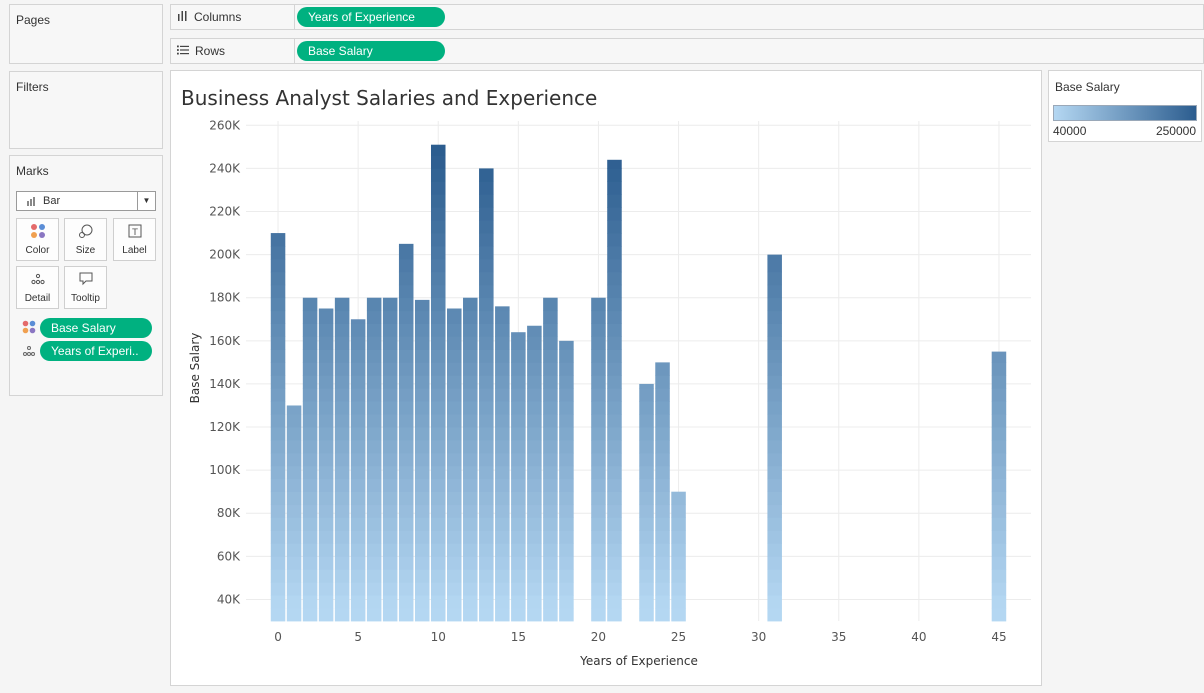 Image resolution: width=1204 pixels, height=693 pixels. Describe the element at coordinates (37, 239) in the screenshot. I see `color-button: Color` at that location.